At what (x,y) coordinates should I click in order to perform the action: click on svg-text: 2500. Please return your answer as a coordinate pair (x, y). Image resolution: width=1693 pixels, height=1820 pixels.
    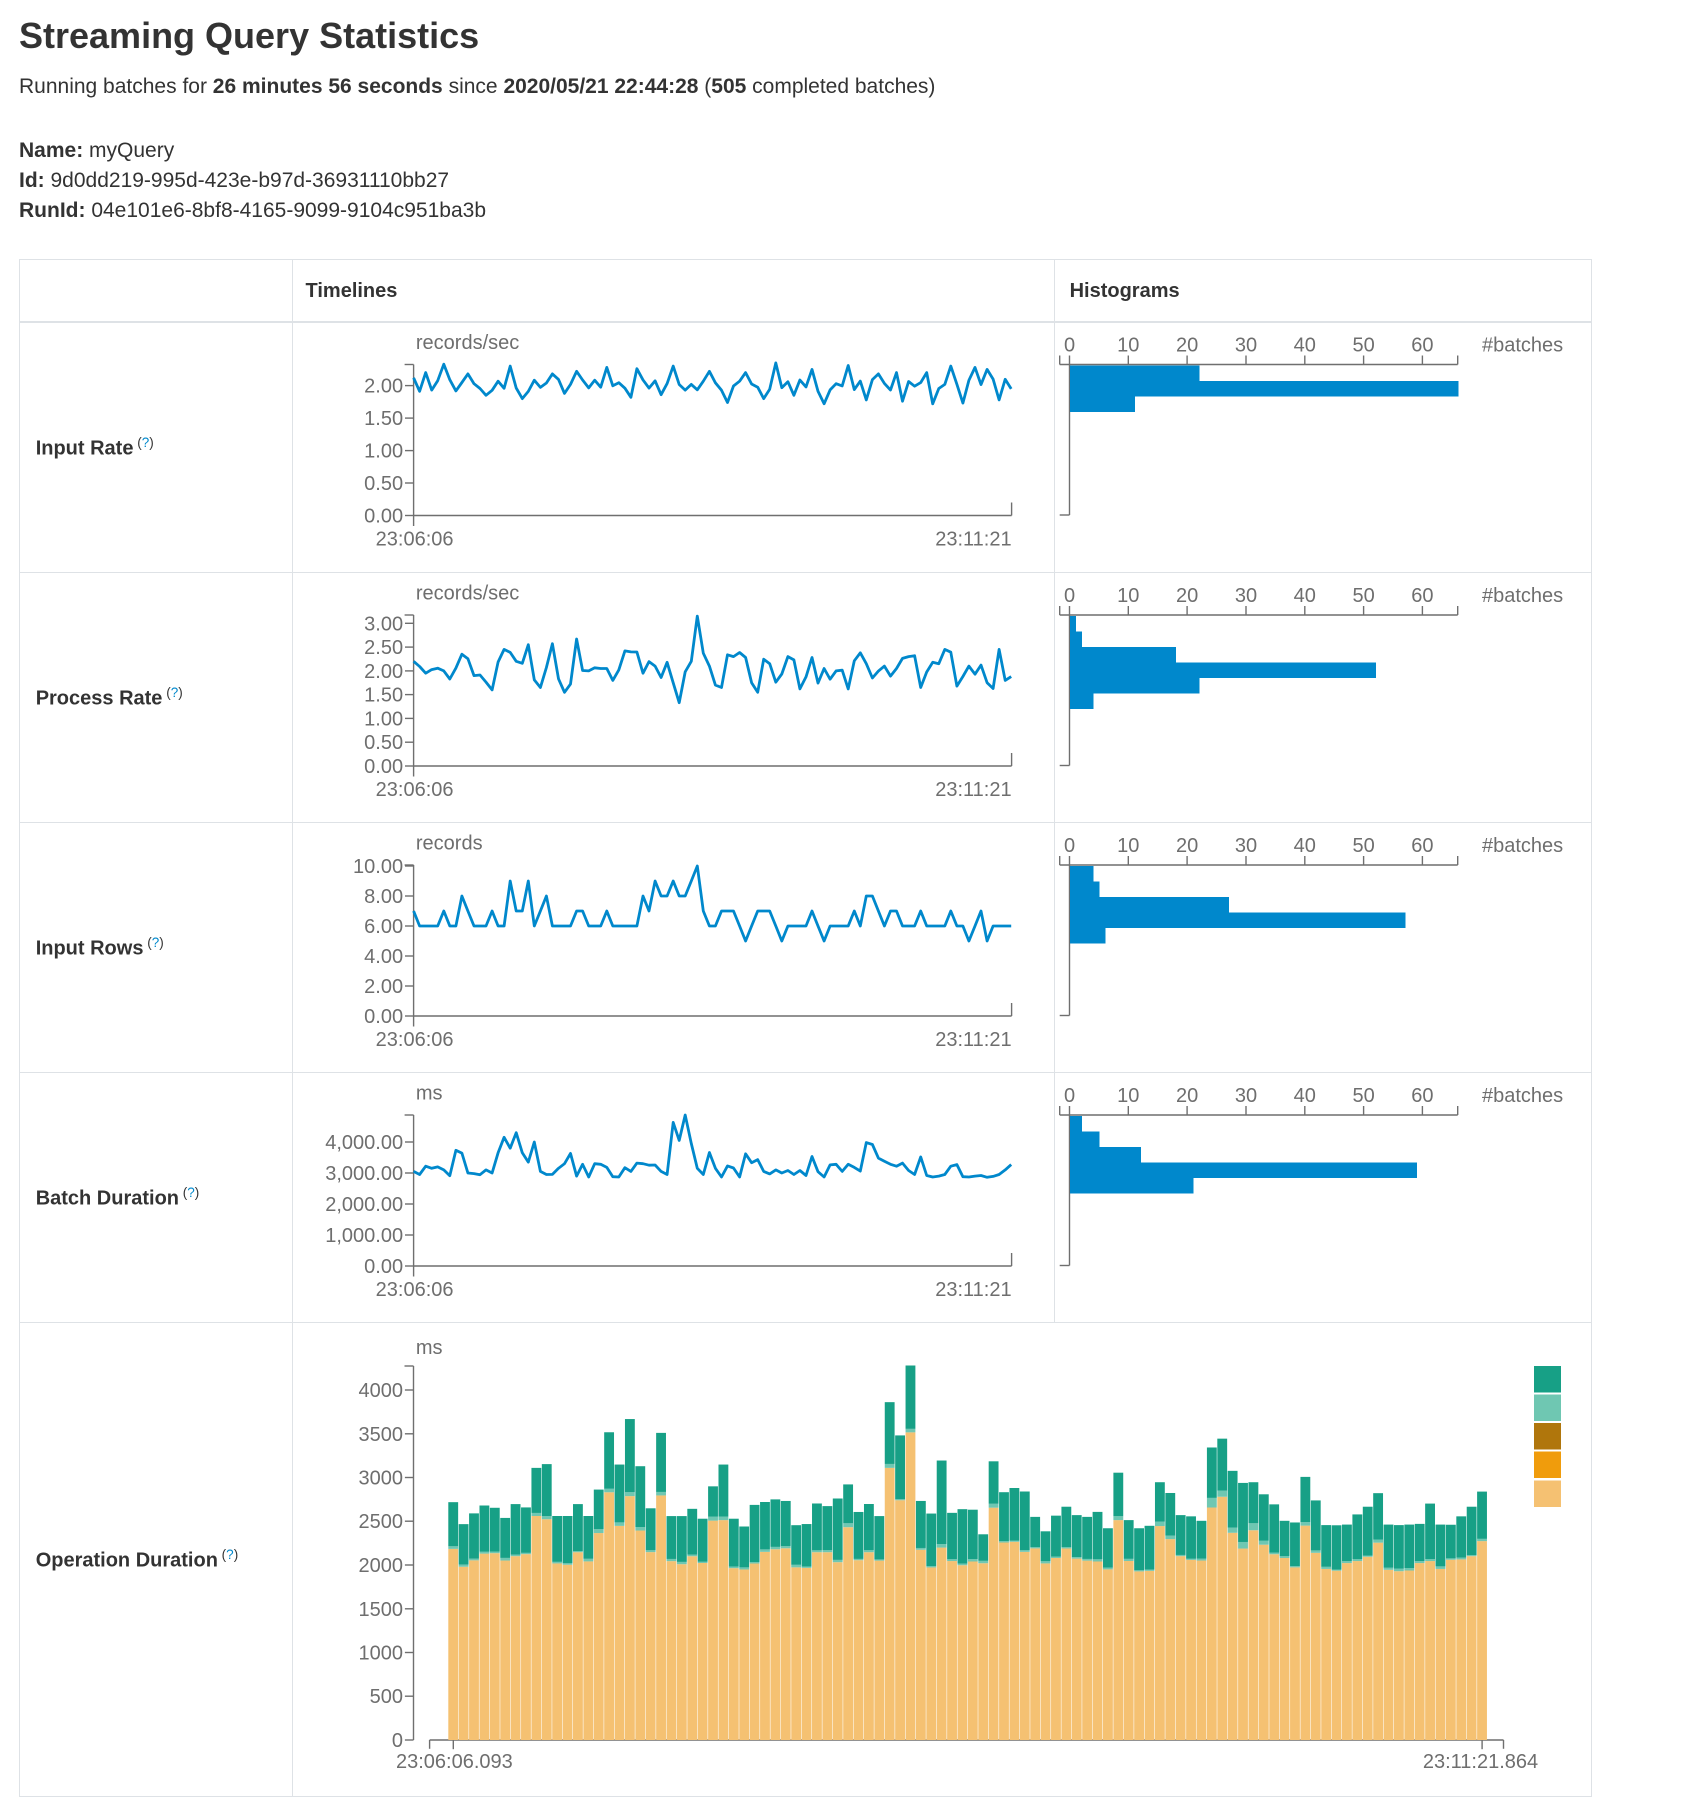
    Looking at the image, I should click on (381, 1522).